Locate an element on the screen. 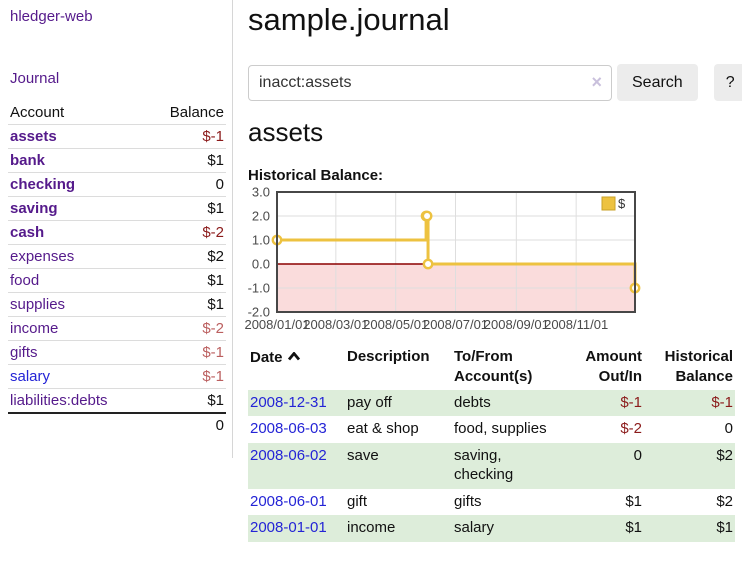 This screenshot has height=582, width=742. account-row-expenses: expenses $2 is located at coordinates (117, 256).